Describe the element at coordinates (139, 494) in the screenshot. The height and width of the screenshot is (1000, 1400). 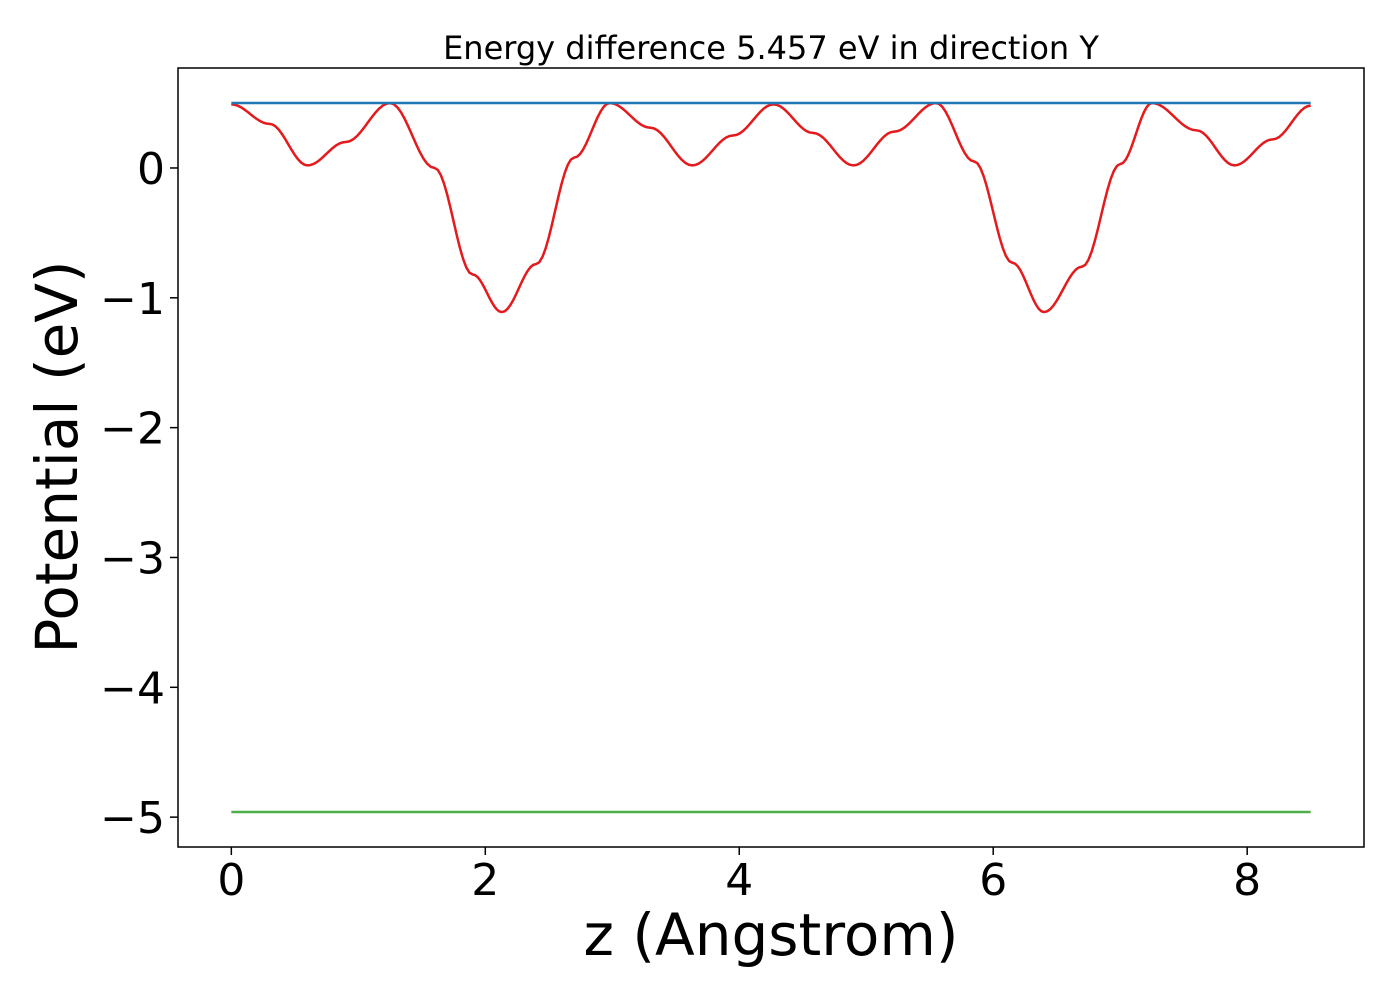
I see `y-axis: 0 −1 −2 −3 −4 −5` at that location.